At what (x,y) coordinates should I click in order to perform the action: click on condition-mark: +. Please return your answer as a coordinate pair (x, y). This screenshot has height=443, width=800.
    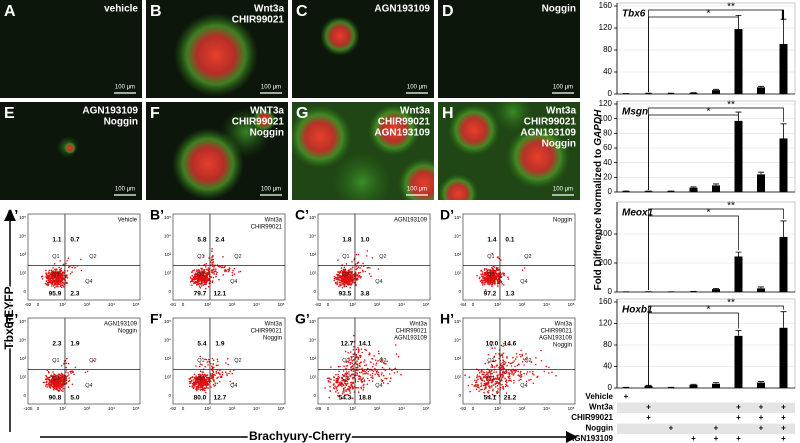
    Looking at the image, I should click on (783, 438).